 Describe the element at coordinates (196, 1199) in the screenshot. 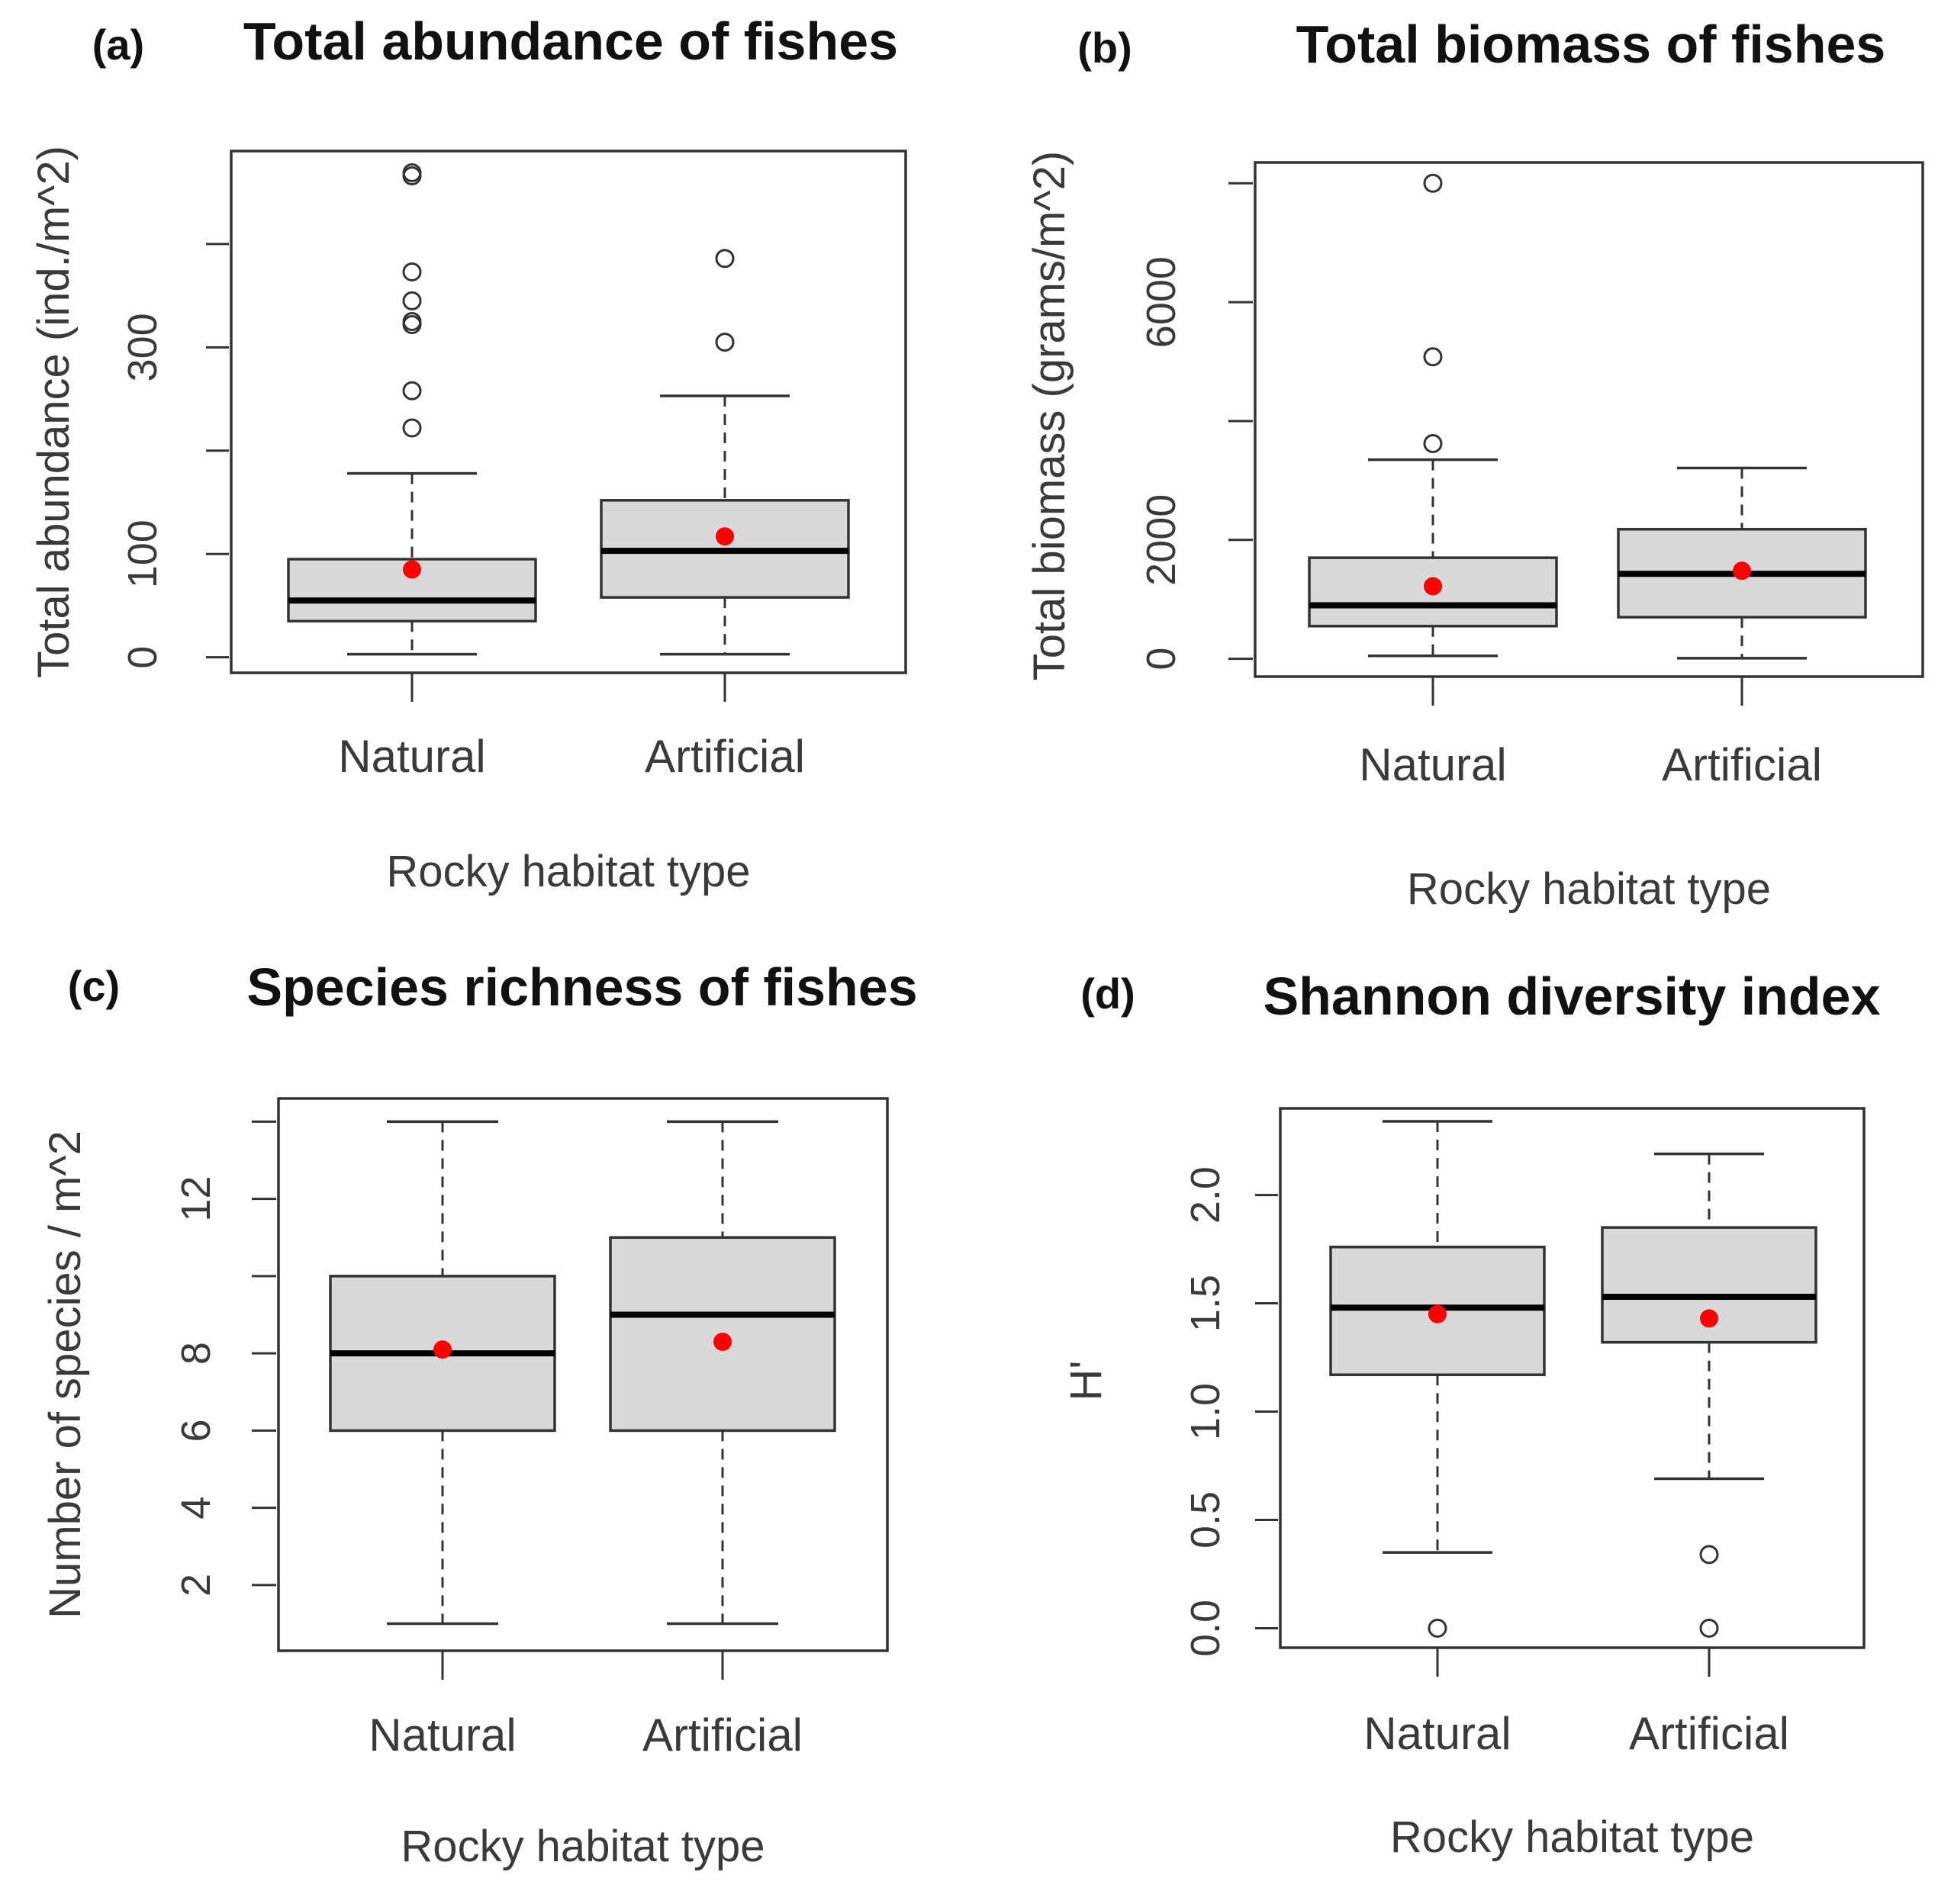

I see `y-tick-label: 12` at that location.